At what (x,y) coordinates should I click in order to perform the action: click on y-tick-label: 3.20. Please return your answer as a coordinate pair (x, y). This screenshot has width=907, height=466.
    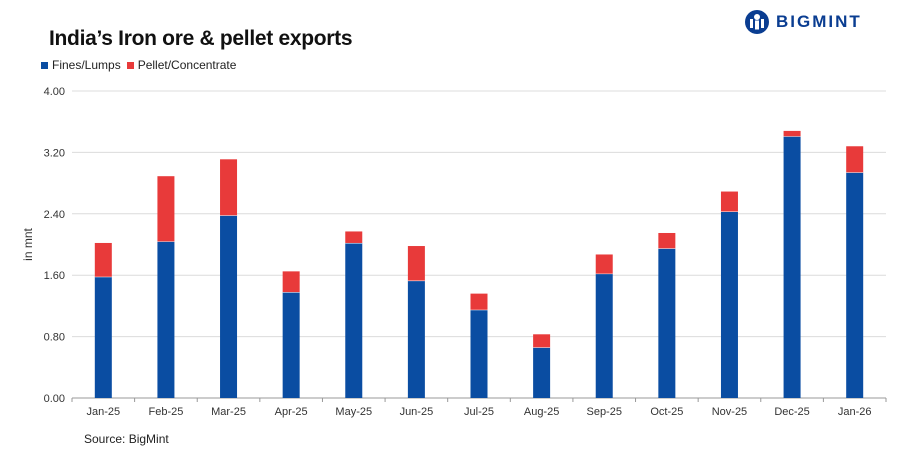
    Looking at the image, I should click on (54, 153).